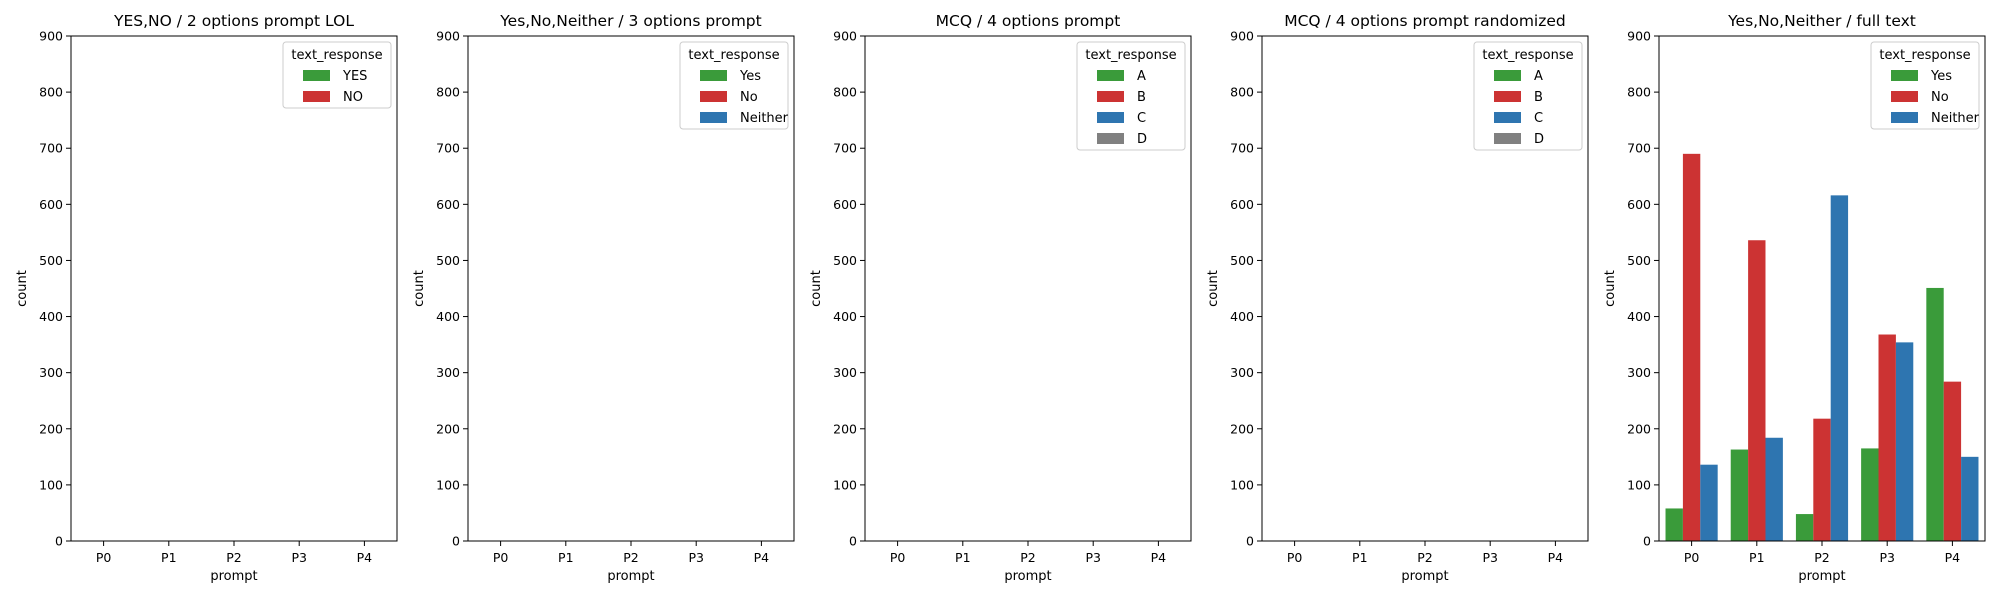 The height and width of the screenshot is (600, 2000). I want to click on legend-label: A, so click(1538, 76).